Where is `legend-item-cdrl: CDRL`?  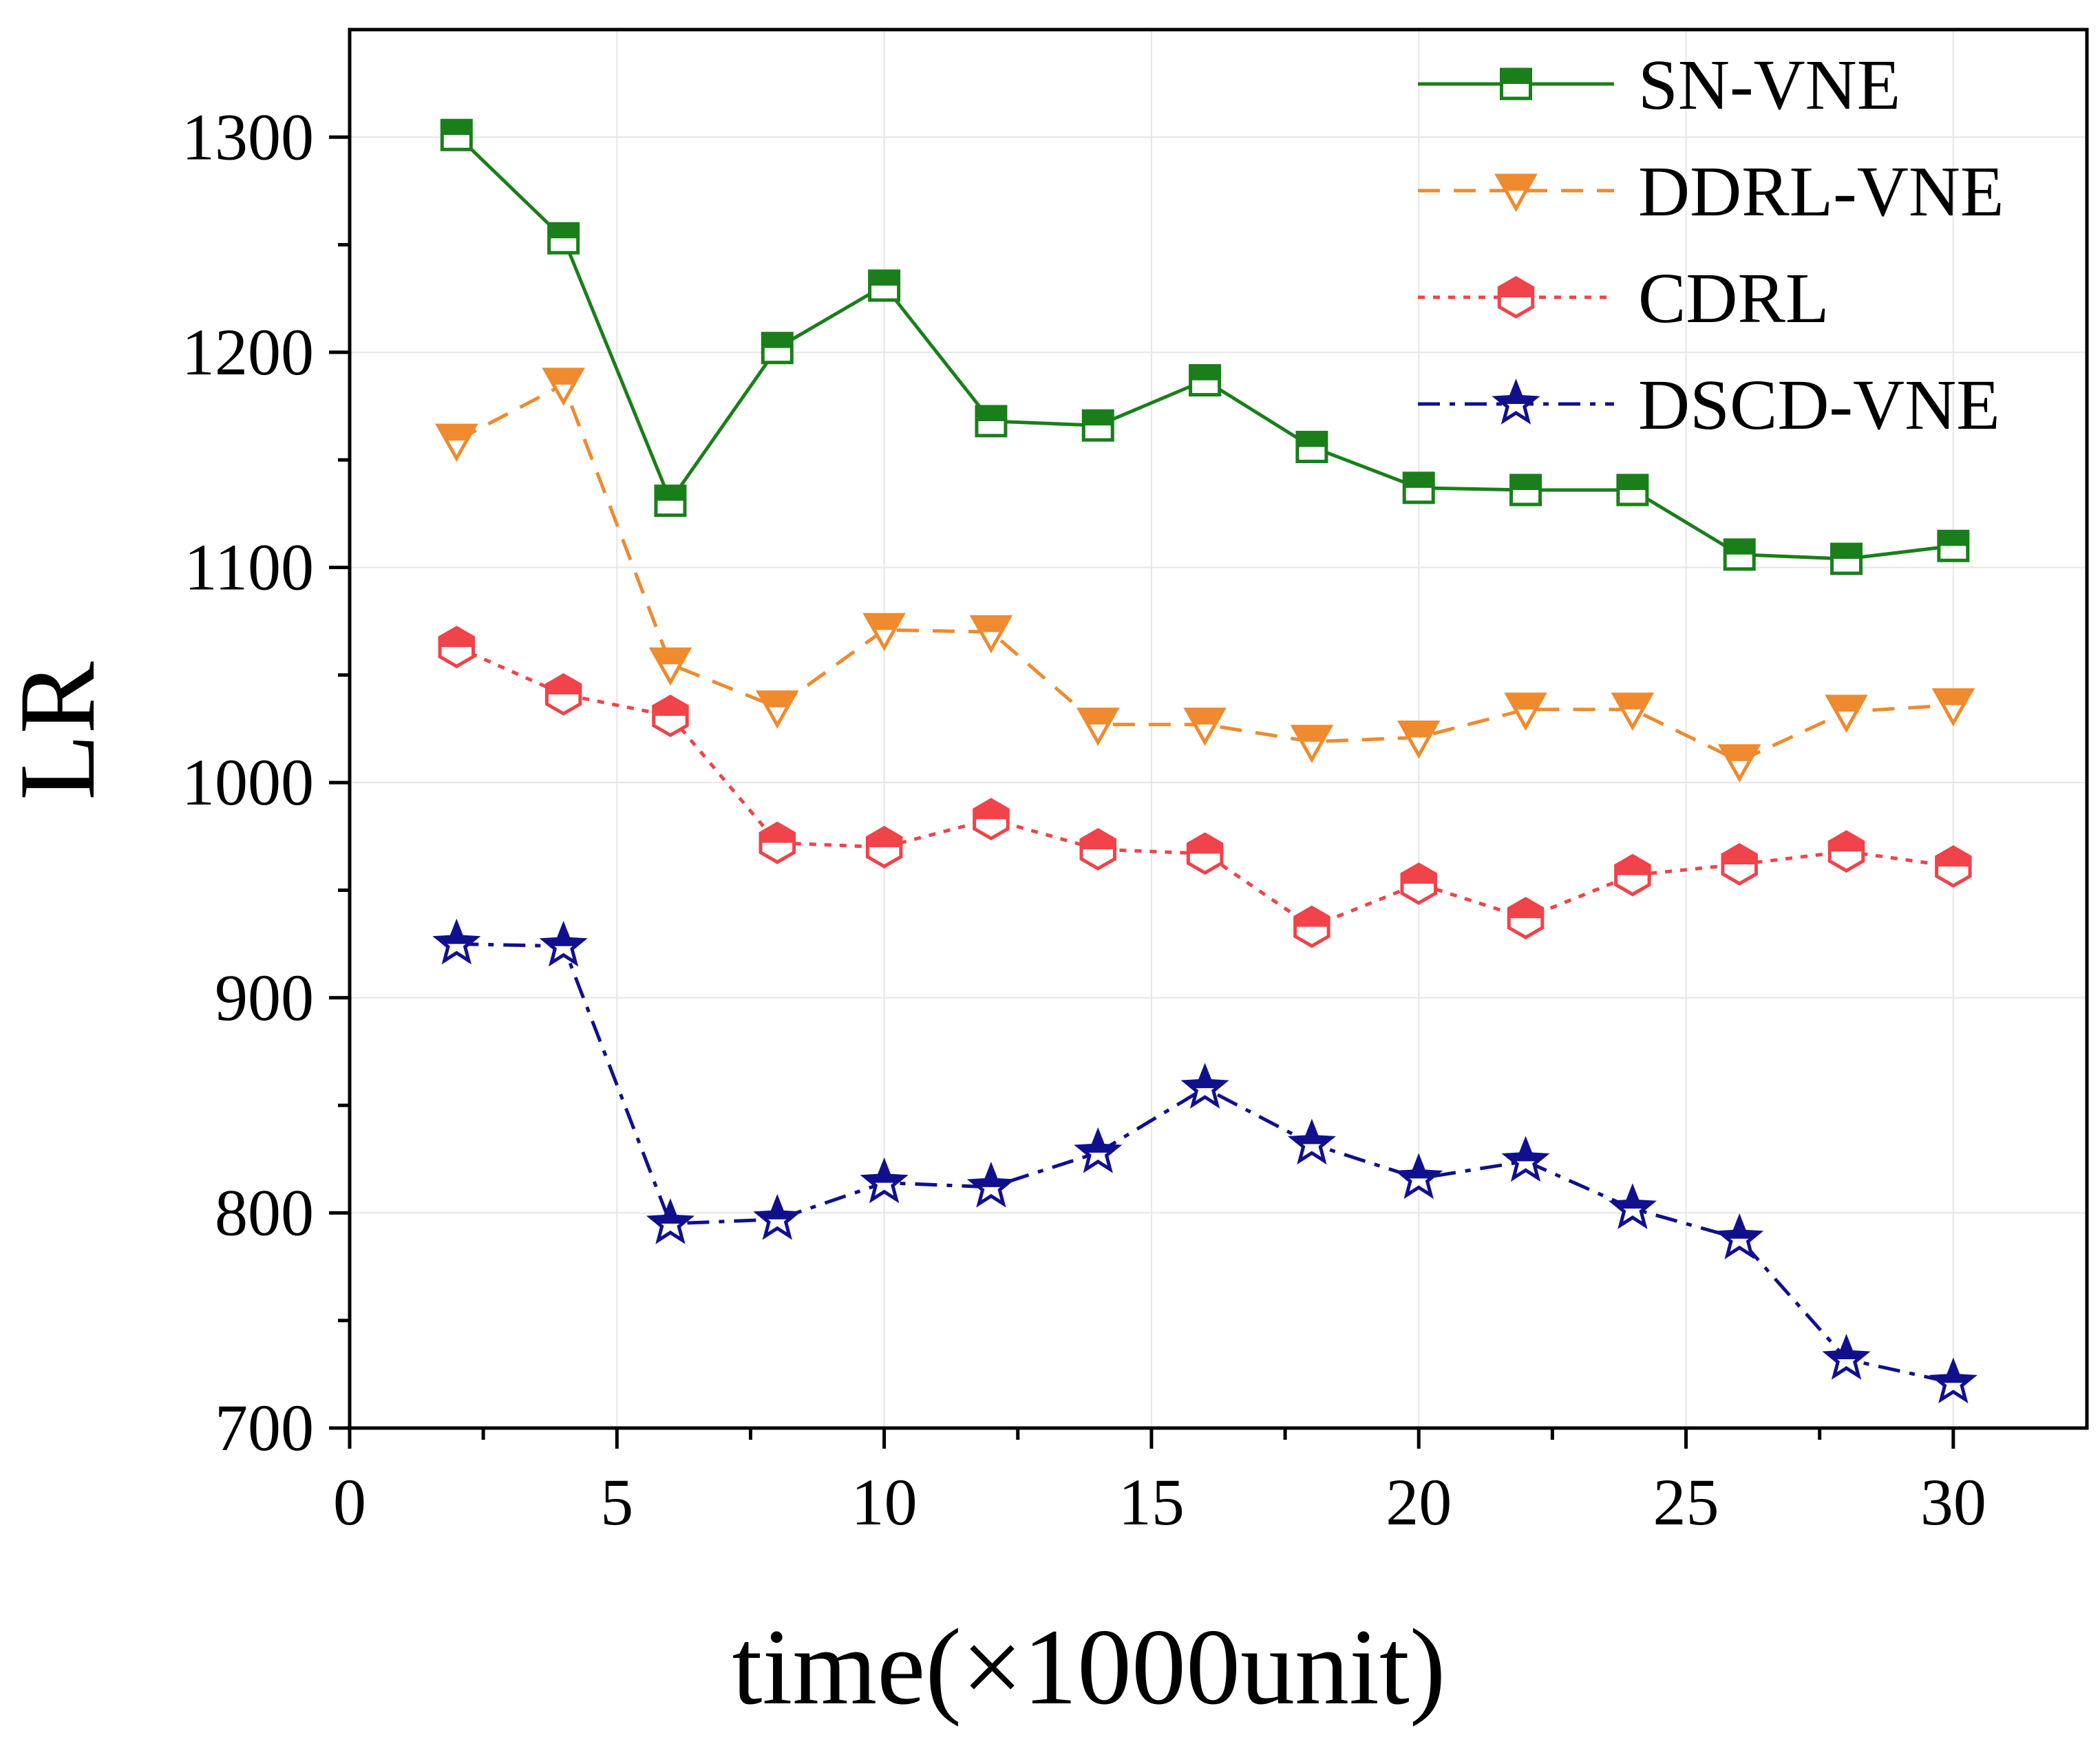 legend-item-cdrl: CDRL is located at coordinates (1623, 298).